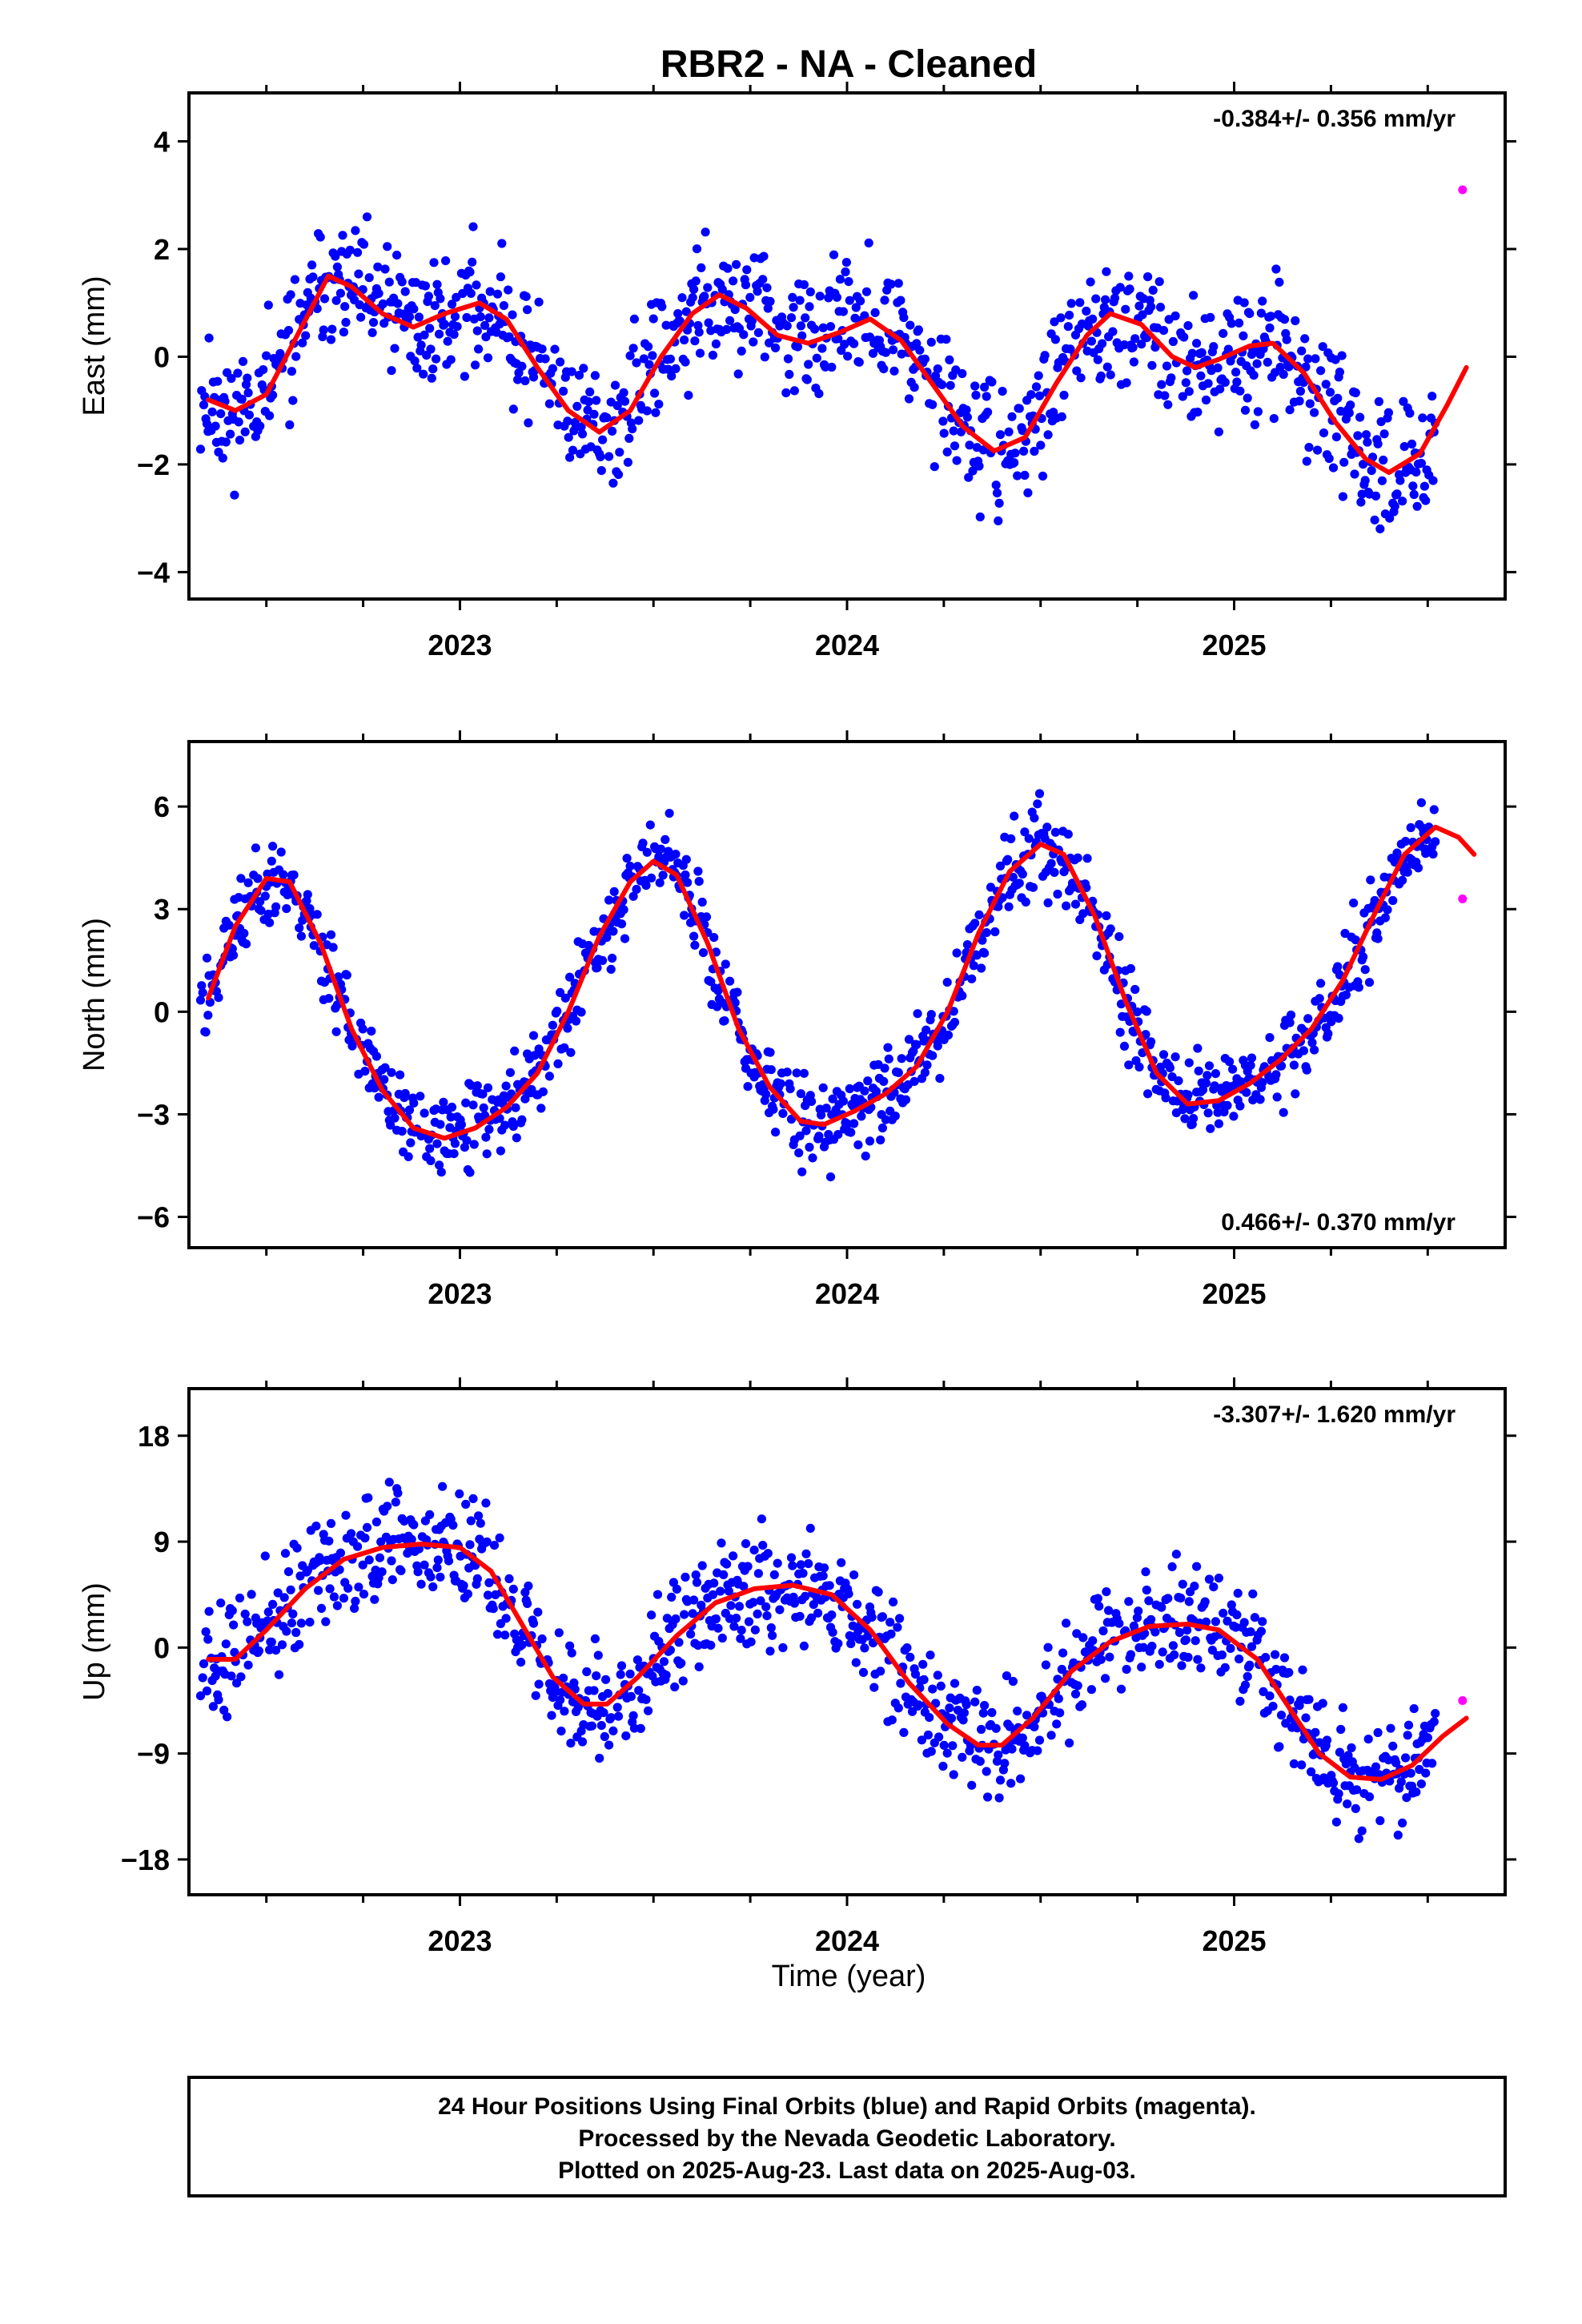  I want to click on up-ytick-label: 0, so click(162, 1647).